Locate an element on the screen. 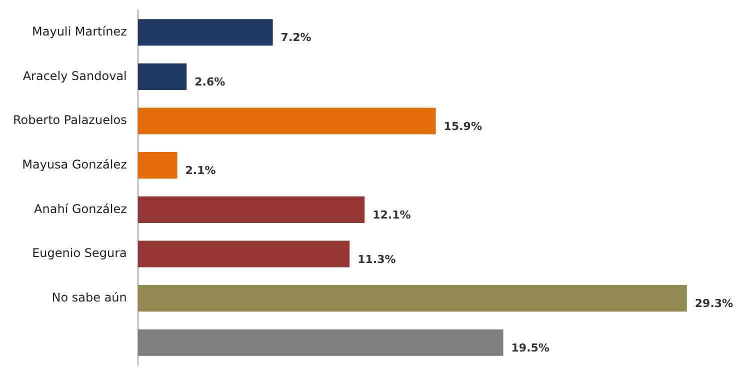 Image resolution: width=750 pixels, height=375 pixels. y-tick-label: Mayusa González is located at coordinates (74, 164).